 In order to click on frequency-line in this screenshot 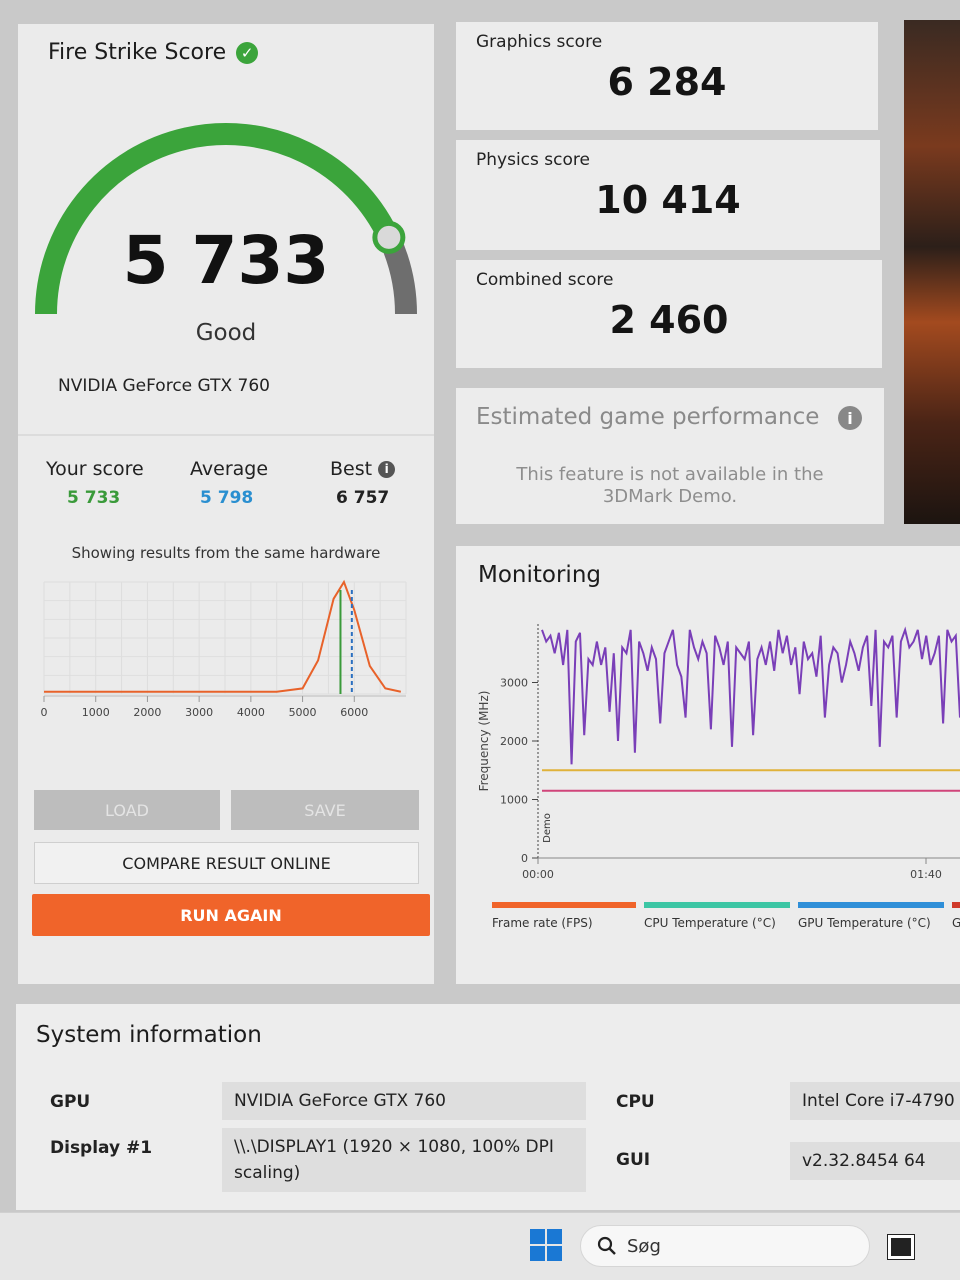, I will do `click(750, 695)`.